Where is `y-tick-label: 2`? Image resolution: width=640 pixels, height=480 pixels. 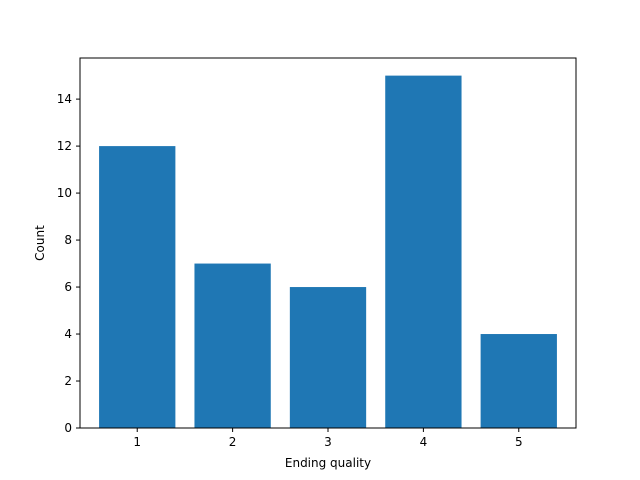
y-tick-label: 2 is located at coordinates (68, 381).